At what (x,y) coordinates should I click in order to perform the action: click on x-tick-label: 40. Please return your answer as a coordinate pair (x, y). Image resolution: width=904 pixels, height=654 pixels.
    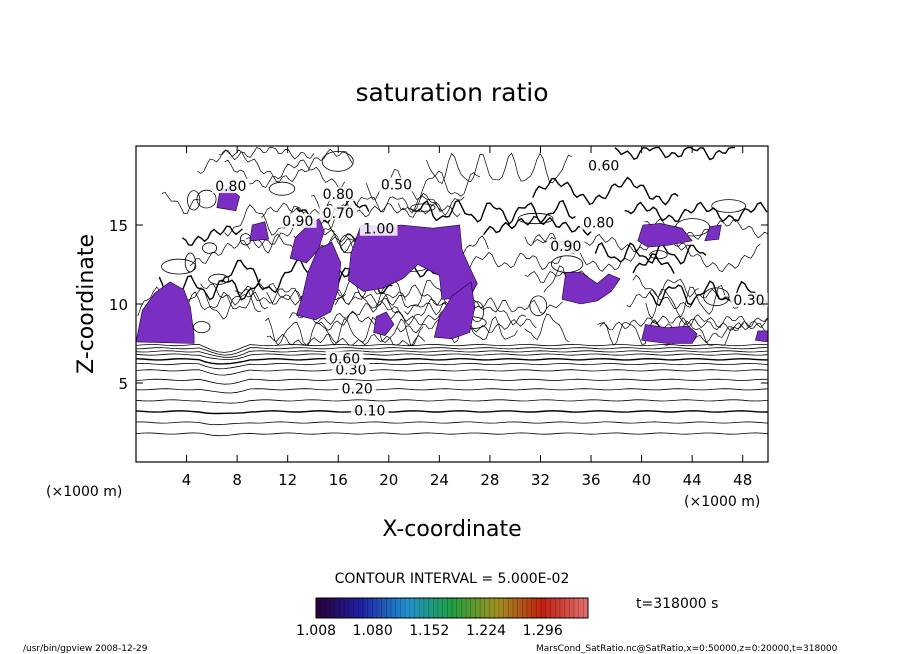
    Looking at the image, I should click on (641, 480).